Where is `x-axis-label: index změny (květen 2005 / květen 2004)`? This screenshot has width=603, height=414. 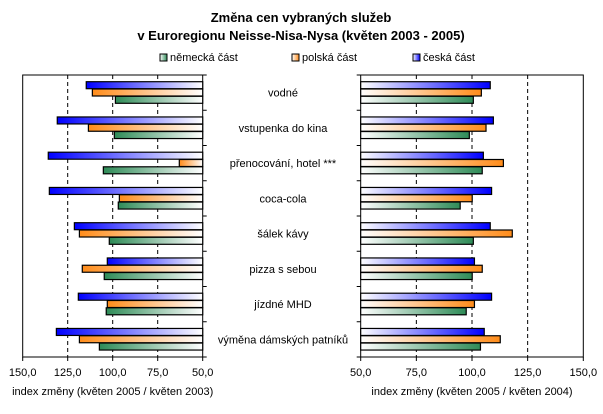
x-axis-label: index změny (květen 2005 / květen 2004) is located at coordinates (471, 392).